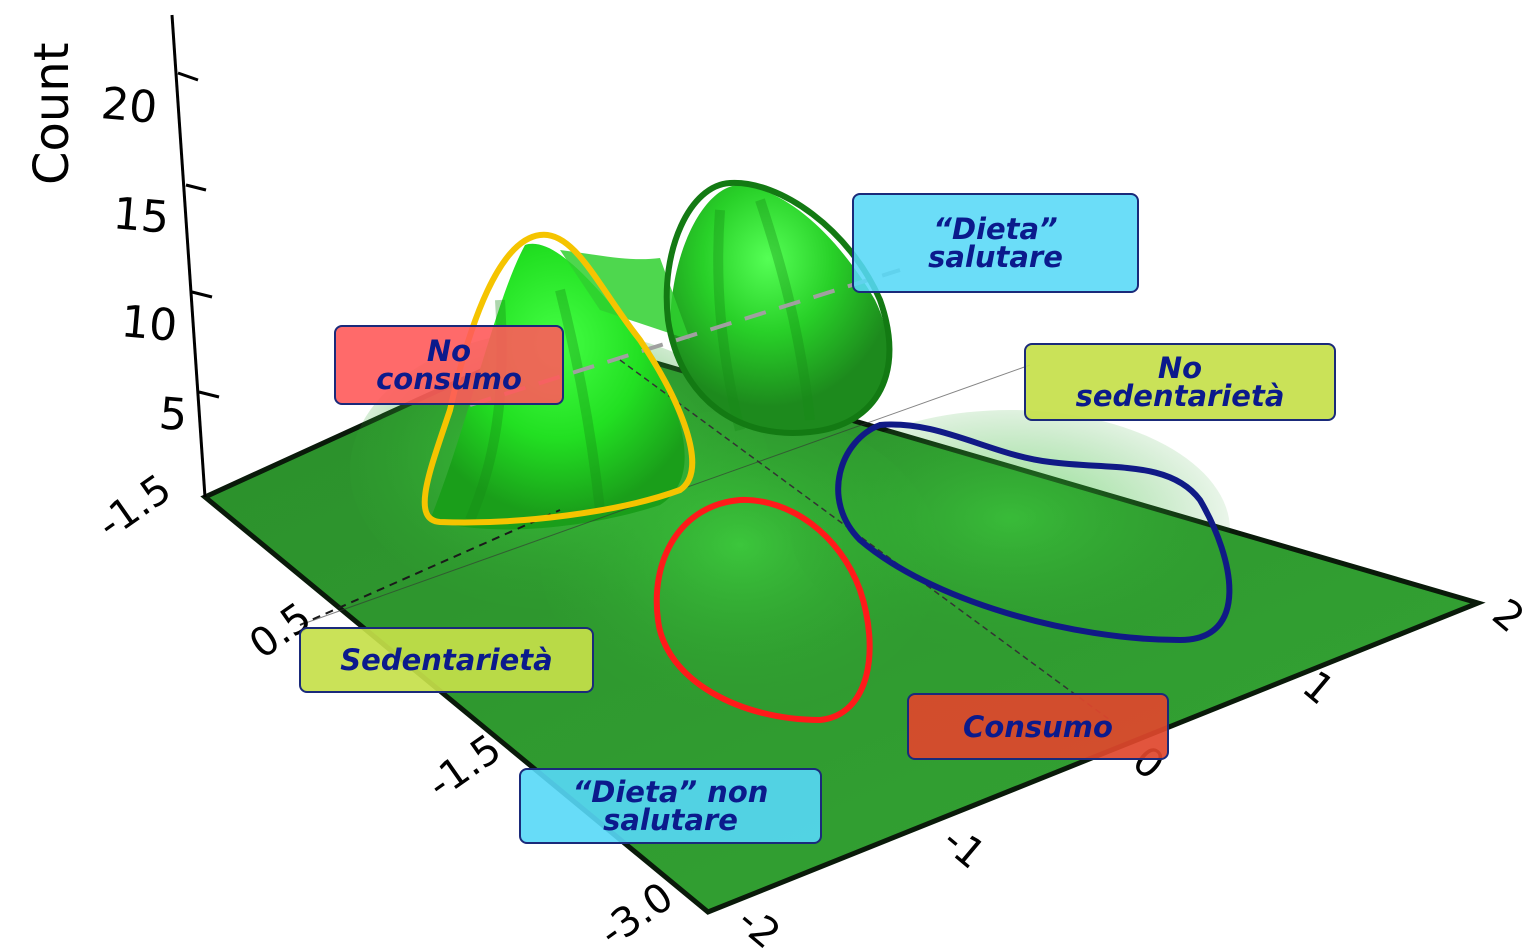  What do you see at coordinates (763, 610) in the screenshot?
I see `outline-red` at bounding box center [763, 610].